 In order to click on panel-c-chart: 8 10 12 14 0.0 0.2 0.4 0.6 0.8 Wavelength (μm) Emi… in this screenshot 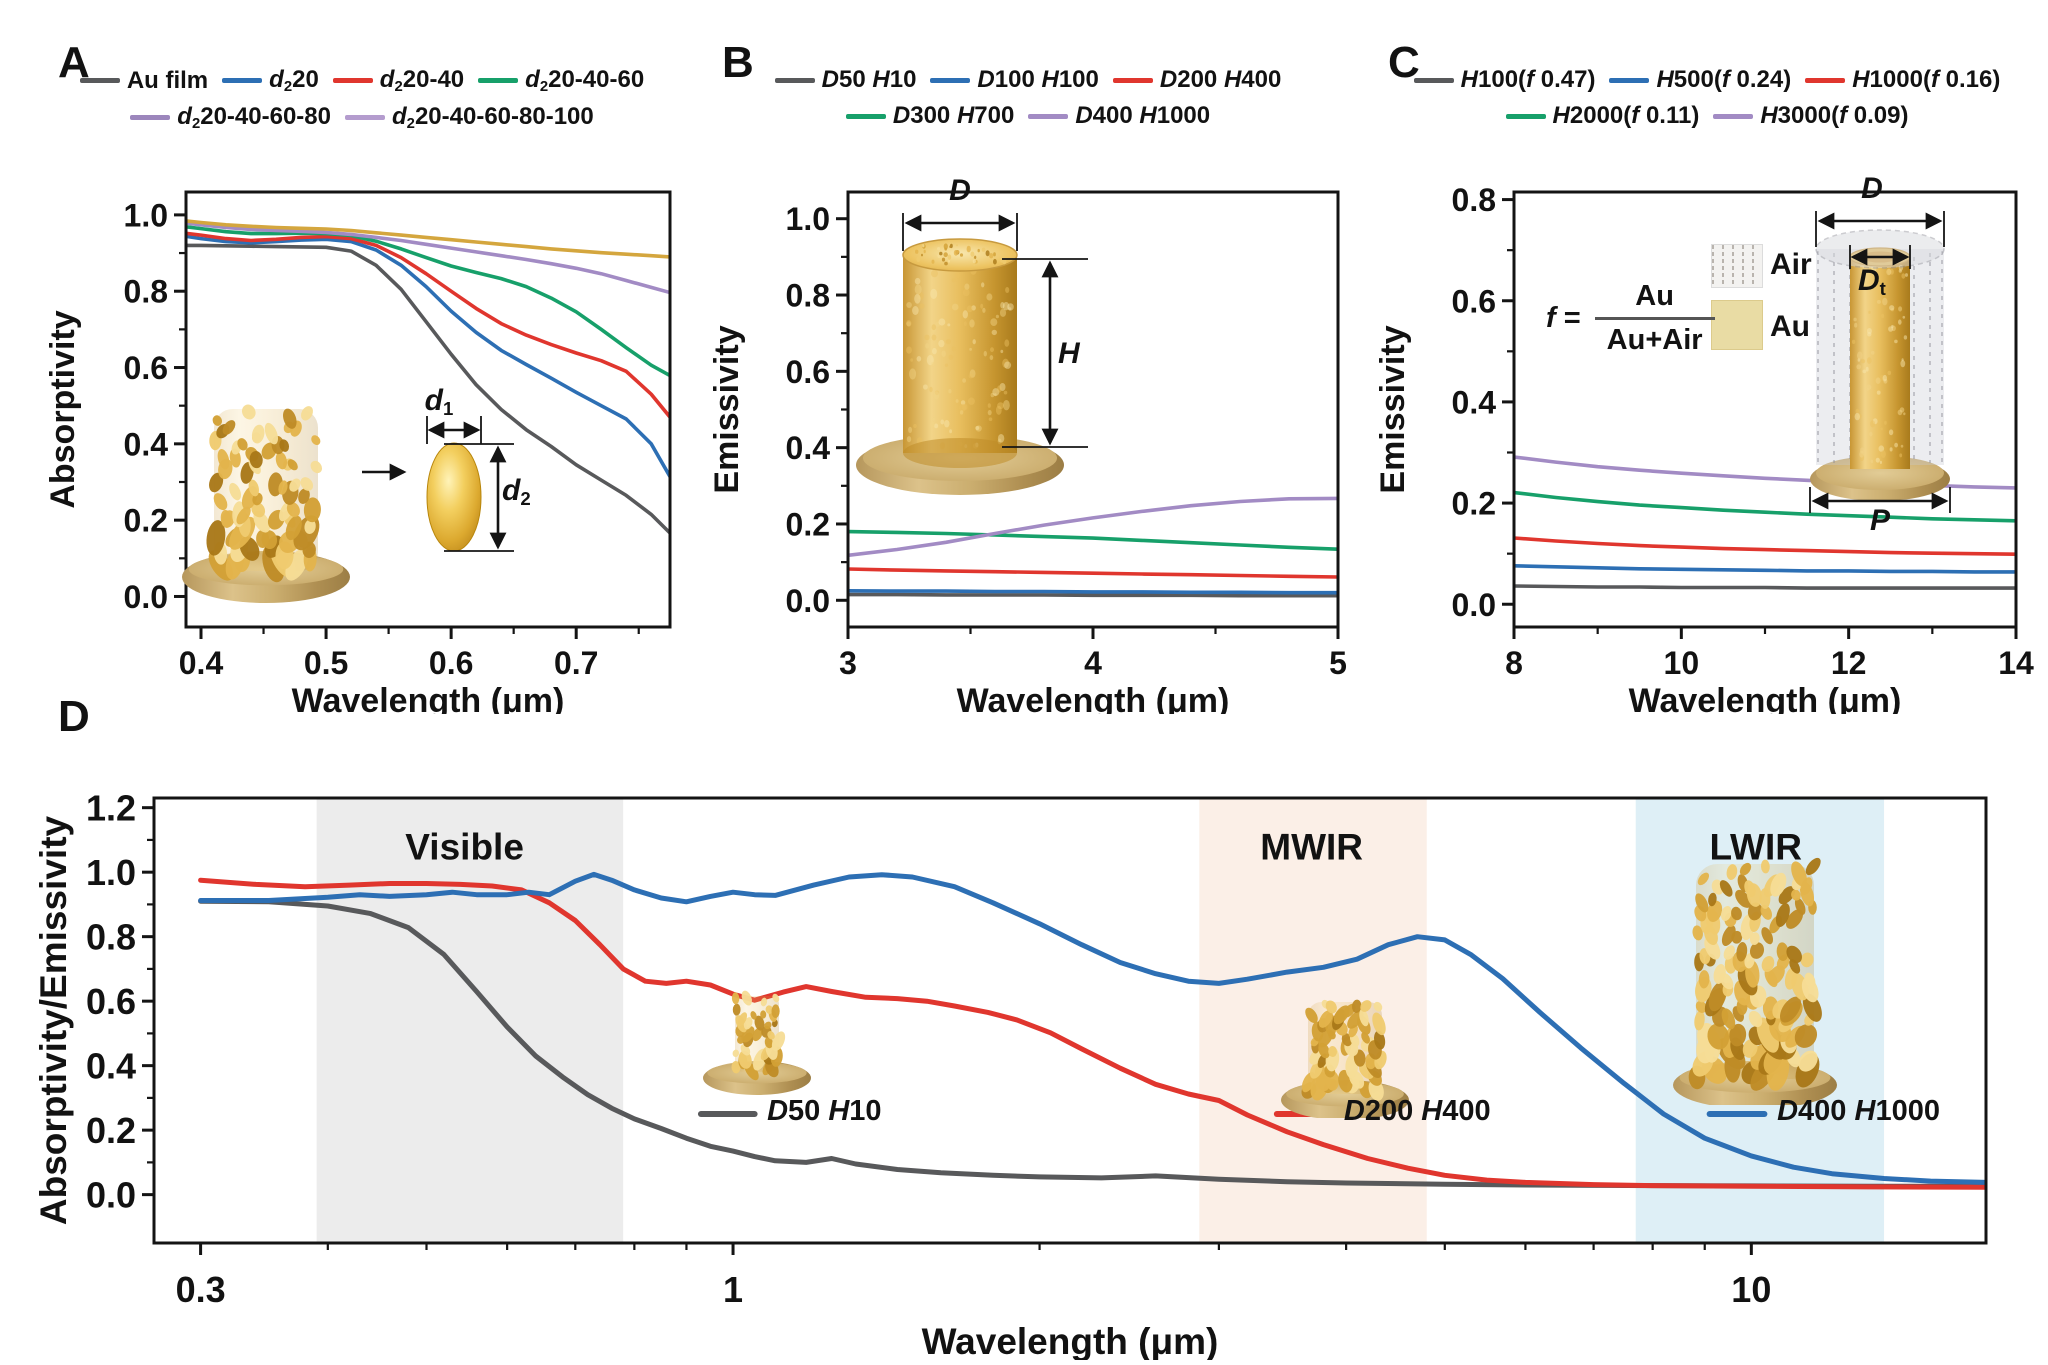, I will do `click(1707, 428)`.